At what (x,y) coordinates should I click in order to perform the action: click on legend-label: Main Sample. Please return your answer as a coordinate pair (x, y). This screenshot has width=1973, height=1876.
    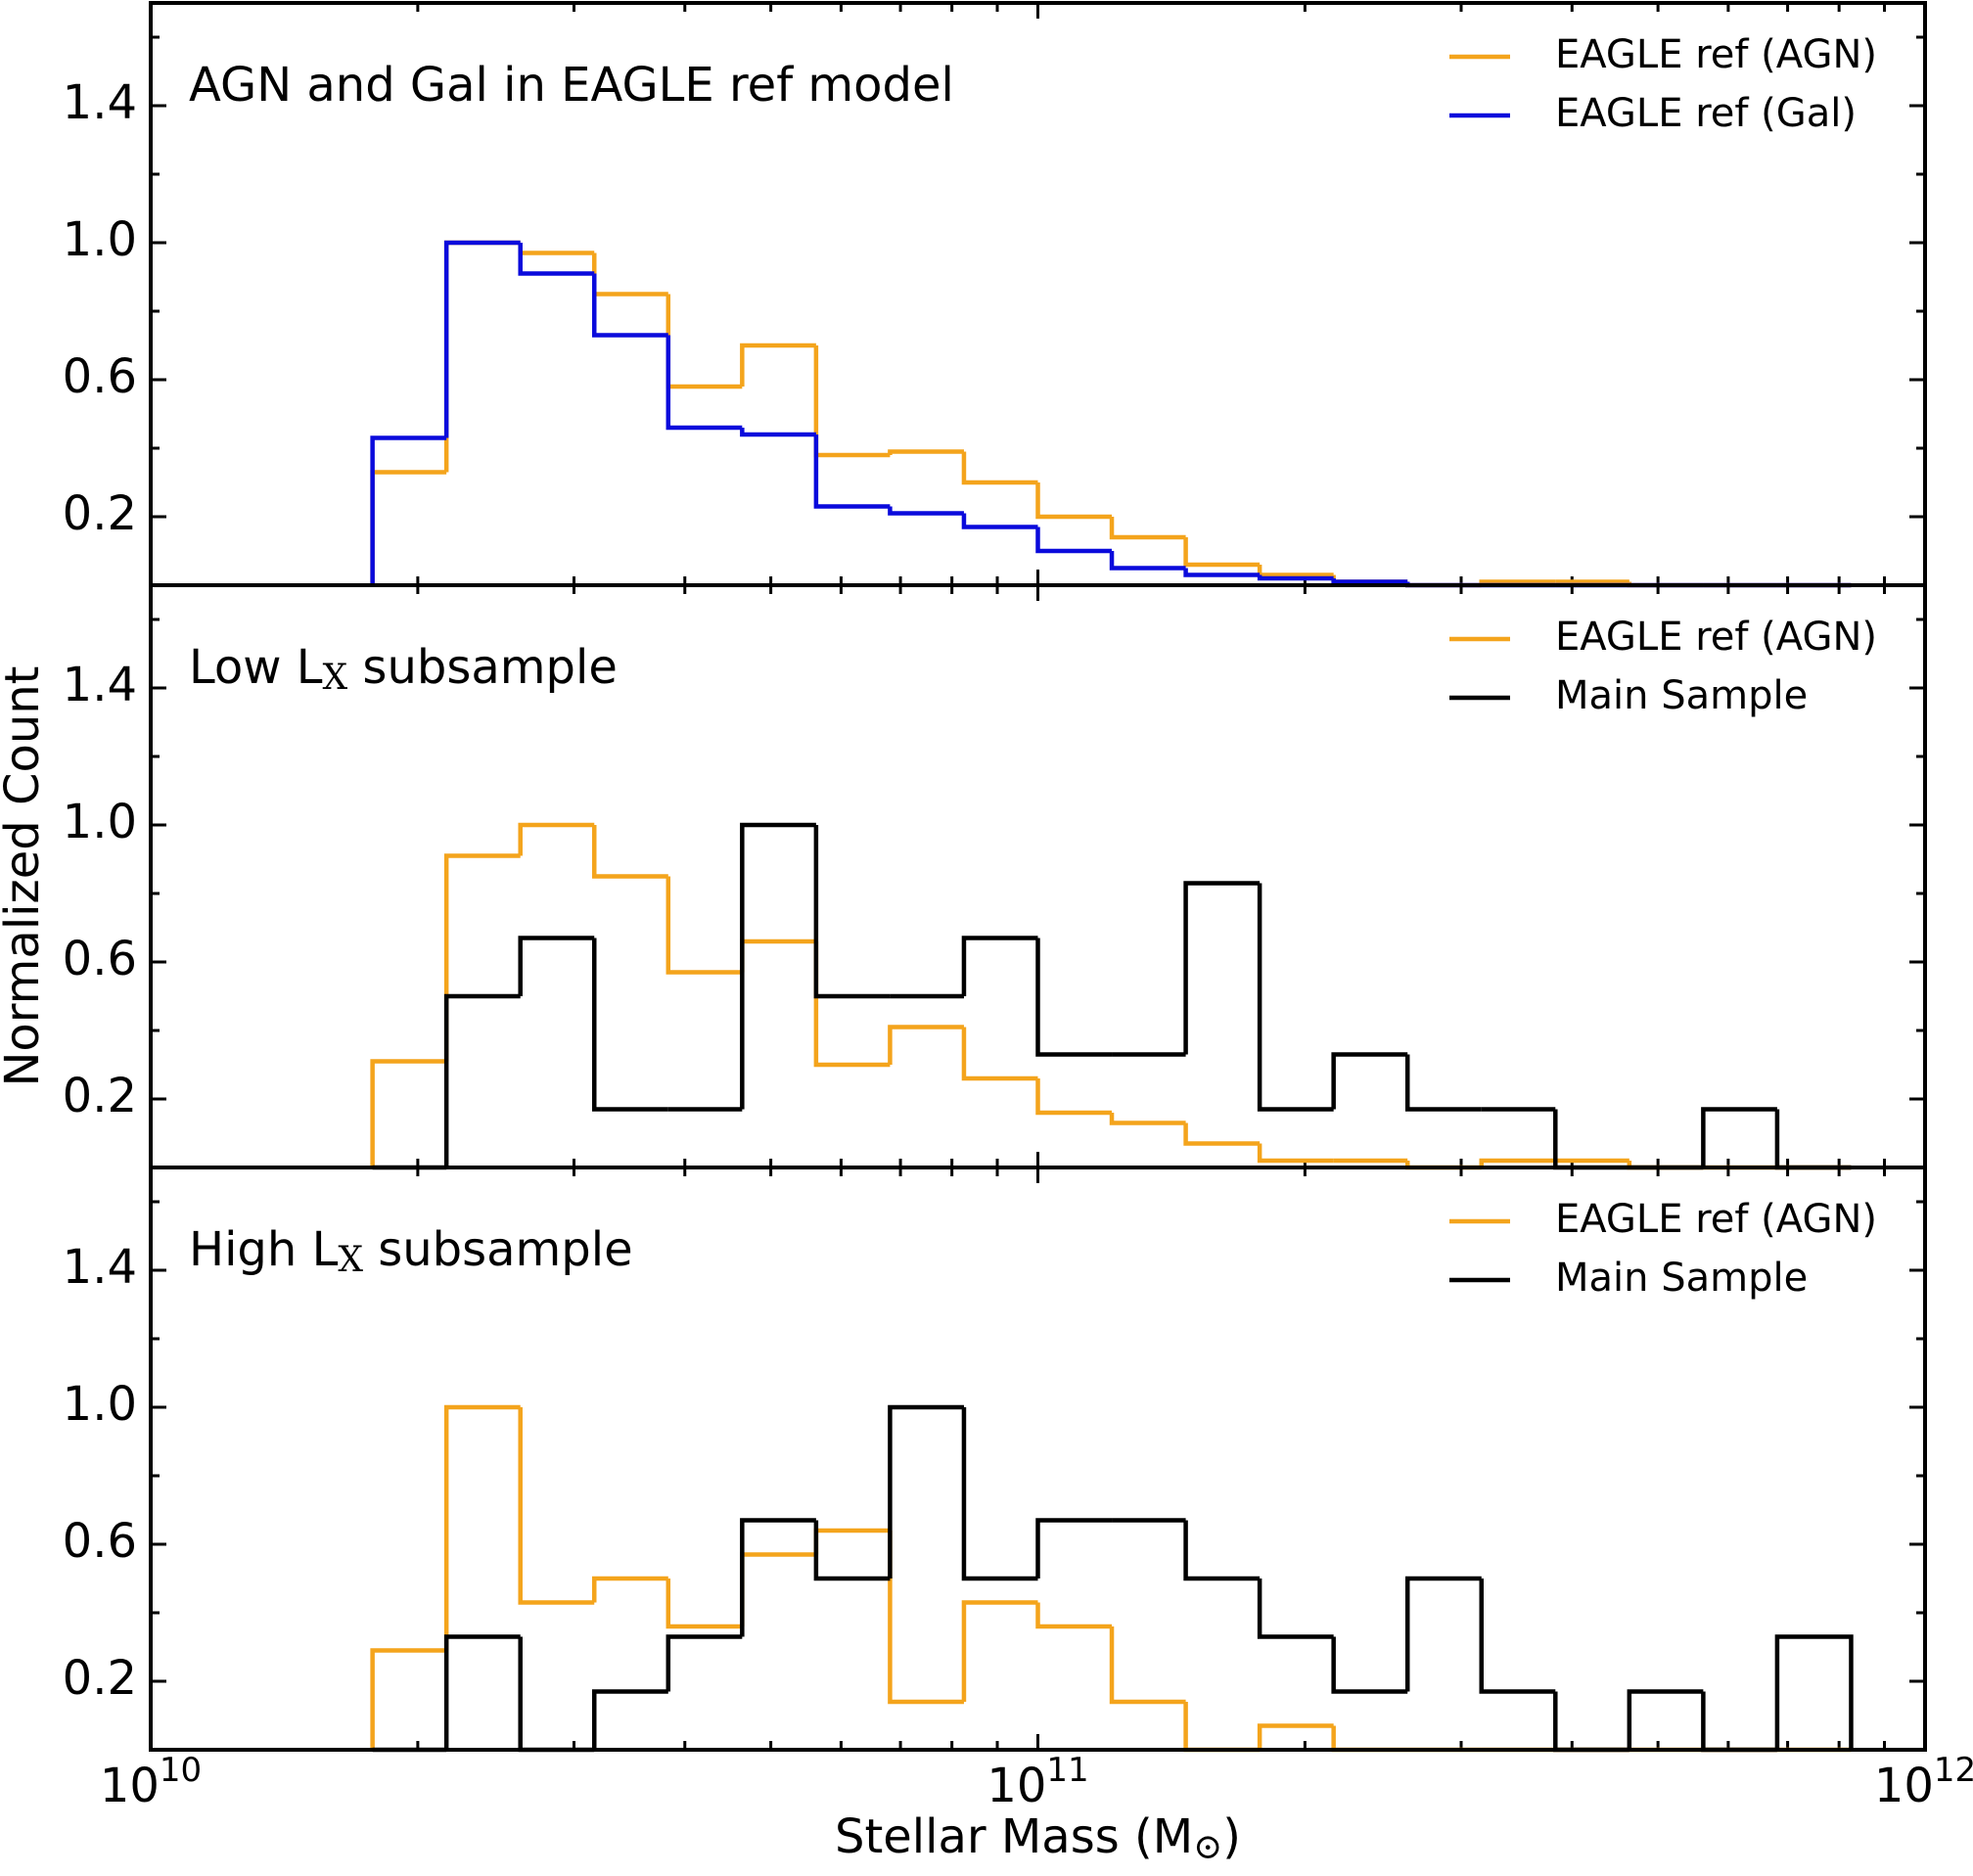
    Looking at the image, I should click on (1681, 695).